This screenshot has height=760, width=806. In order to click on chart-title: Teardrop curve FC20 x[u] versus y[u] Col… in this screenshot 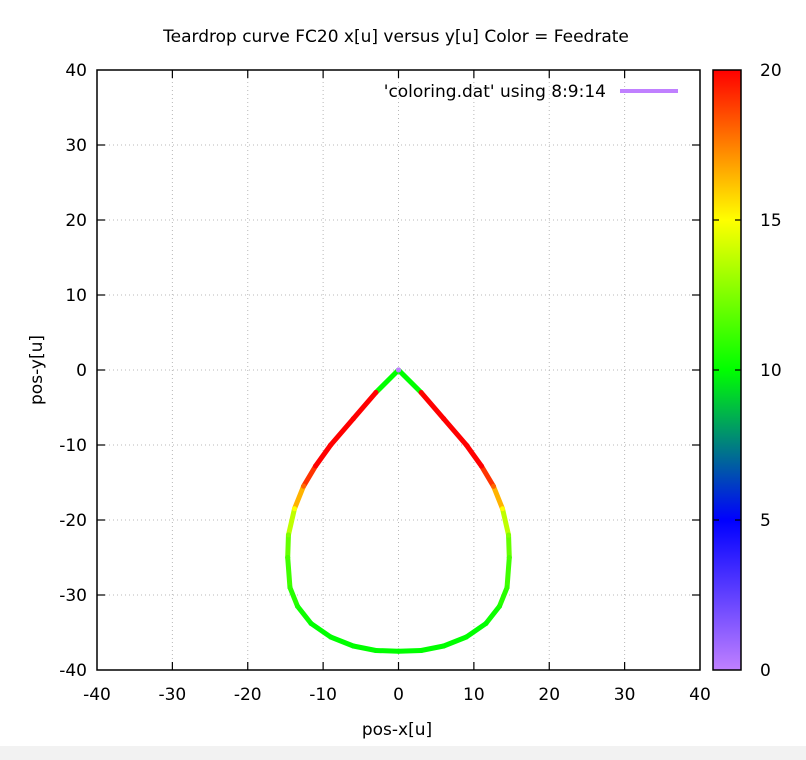, I will do `click(395, 37)`.